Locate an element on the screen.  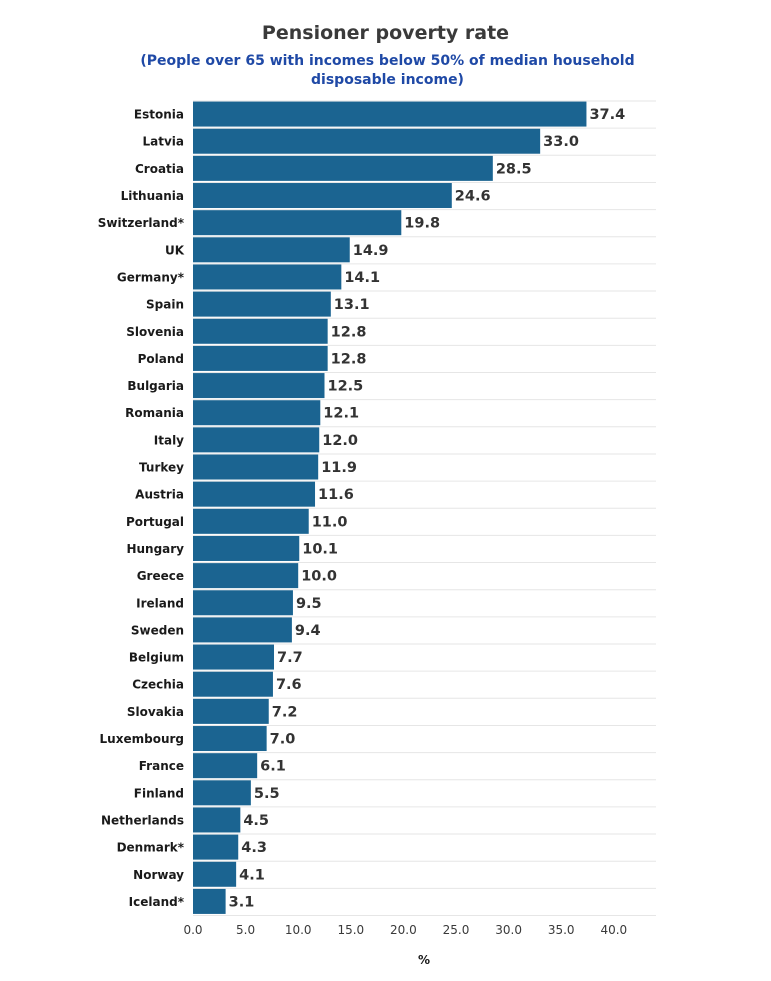
category-label: Croatia is located at coordinates (159, 169).